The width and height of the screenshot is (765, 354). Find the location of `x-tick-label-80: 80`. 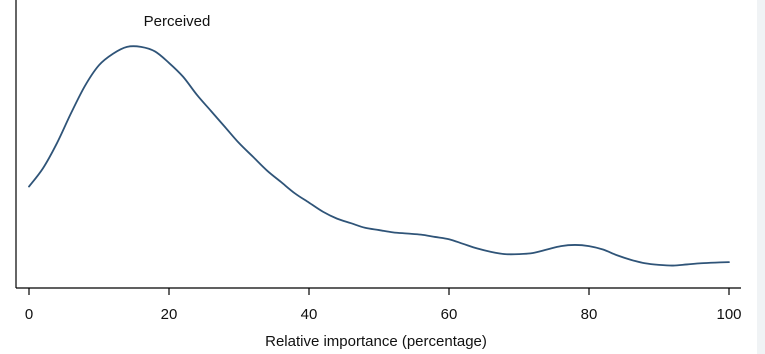

x-tick-label-80: 80 is located at coordinates (589, 314).